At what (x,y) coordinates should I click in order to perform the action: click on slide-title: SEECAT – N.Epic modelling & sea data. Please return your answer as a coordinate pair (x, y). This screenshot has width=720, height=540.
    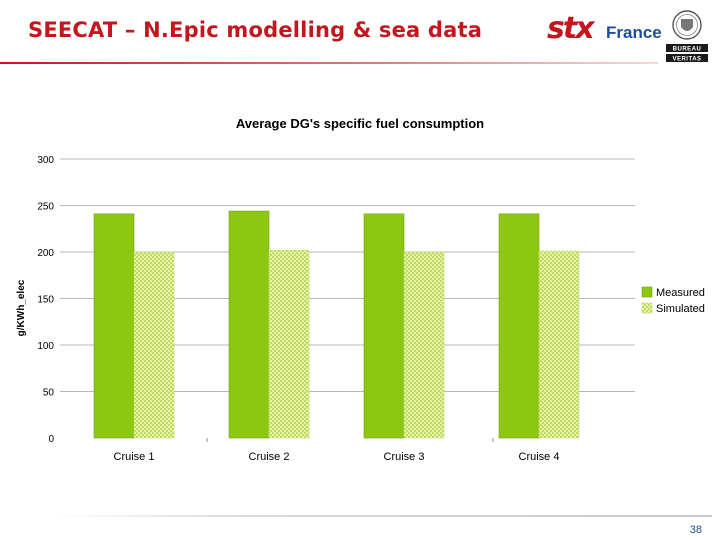
    Looking at the image, I should click on (255, 30).